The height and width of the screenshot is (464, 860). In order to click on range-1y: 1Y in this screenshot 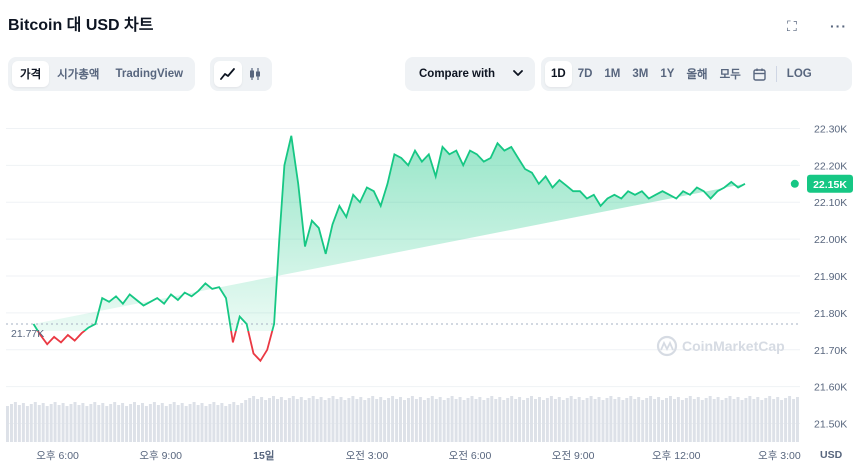, I will do `click(667, 74)`.